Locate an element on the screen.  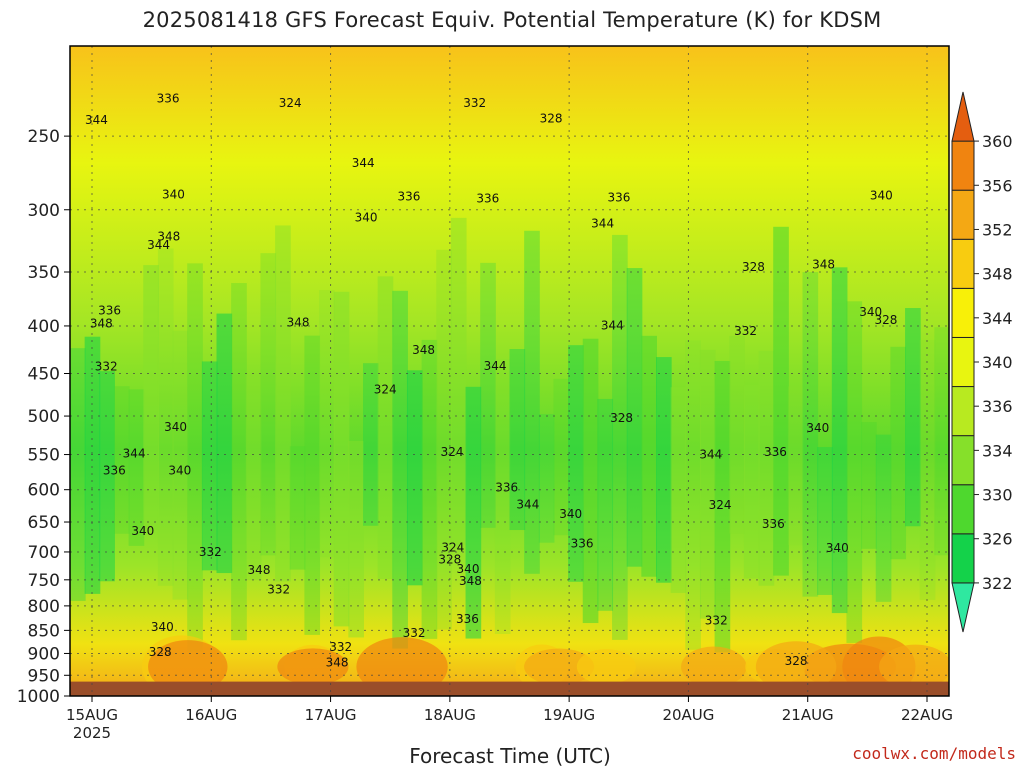
colorbar-label: 348 is located at coordinates (997, 274).